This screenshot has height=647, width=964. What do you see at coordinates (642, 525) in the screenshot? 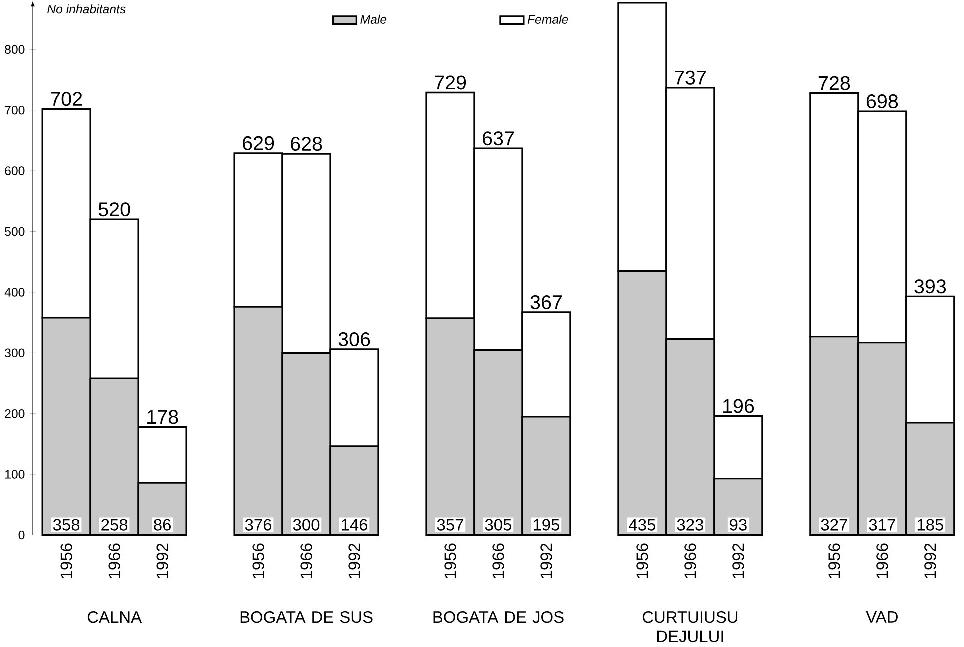
I see `data-label: 435` at bounding box center [642, 525].